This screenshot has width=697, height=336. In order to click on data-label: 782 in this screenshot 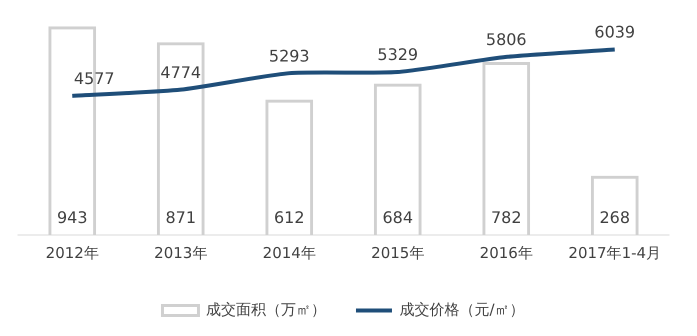, I will do `click(506, 218)`.